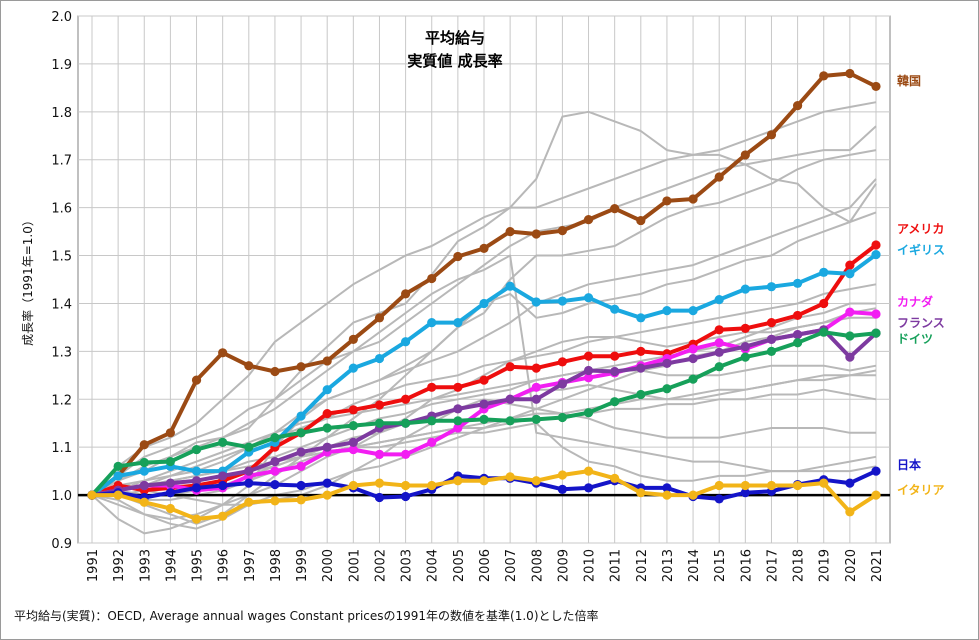 The height and width of the screenshot is (640, 979). I want to click on y-tick-label: 1.3, so click(61, 352).